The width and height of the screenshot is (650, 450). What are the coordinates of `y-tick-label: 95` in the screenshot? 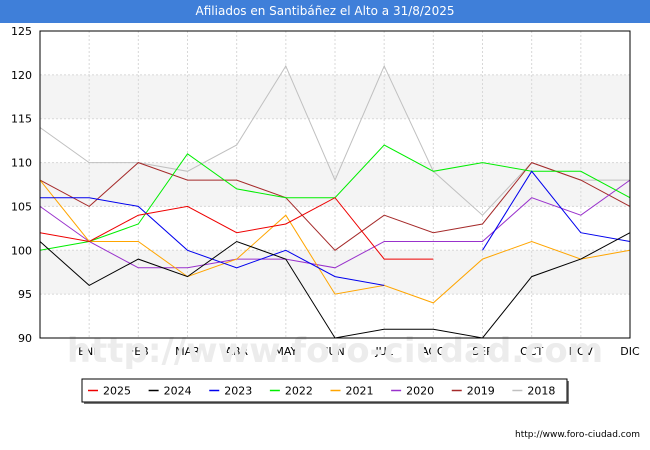 It's located at (25, 294).